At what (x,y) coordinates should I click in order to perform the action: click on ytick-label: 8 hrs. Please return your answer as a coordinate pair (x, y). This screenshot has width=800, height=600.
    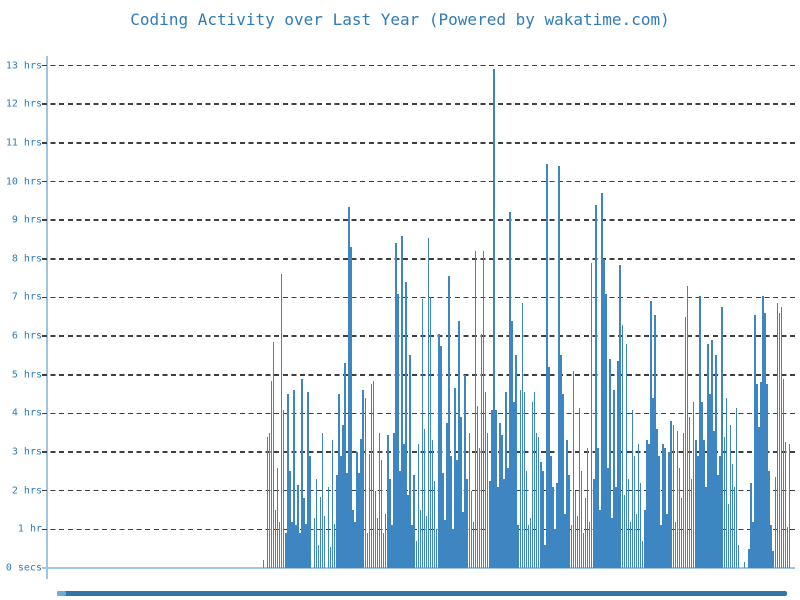
    Looking at the image, I should click on (26, 259).